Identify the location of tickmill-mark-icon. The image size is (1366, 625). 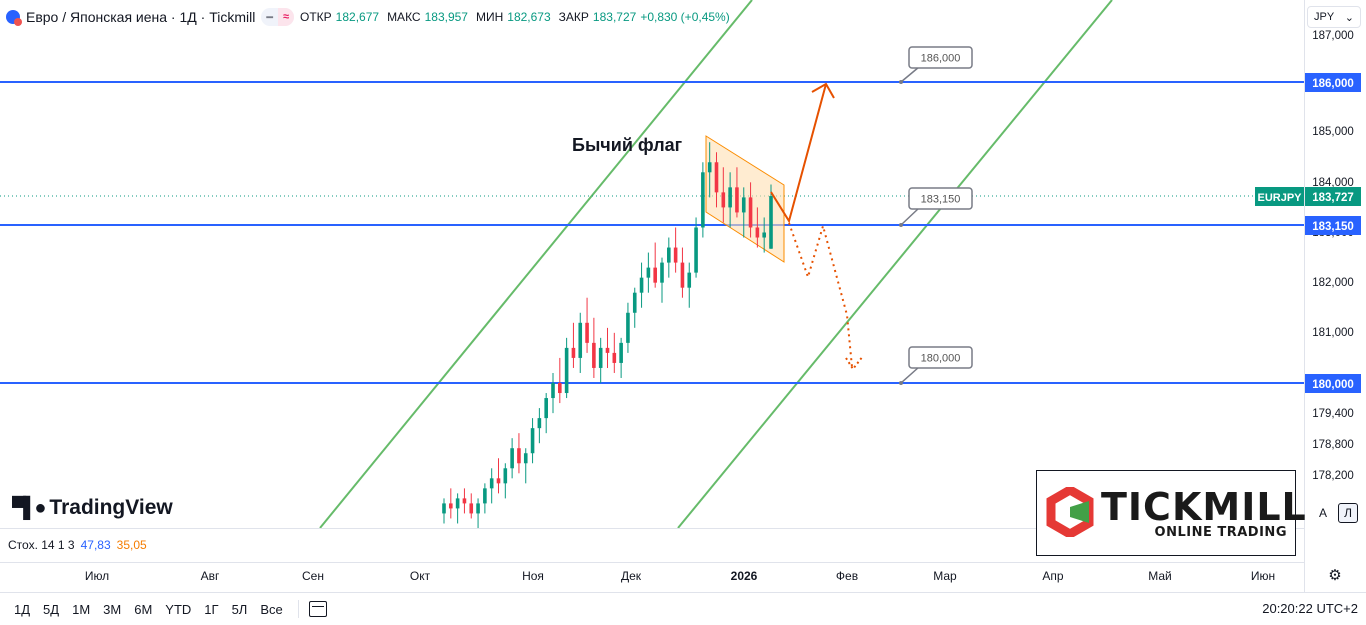
(1070, 512).